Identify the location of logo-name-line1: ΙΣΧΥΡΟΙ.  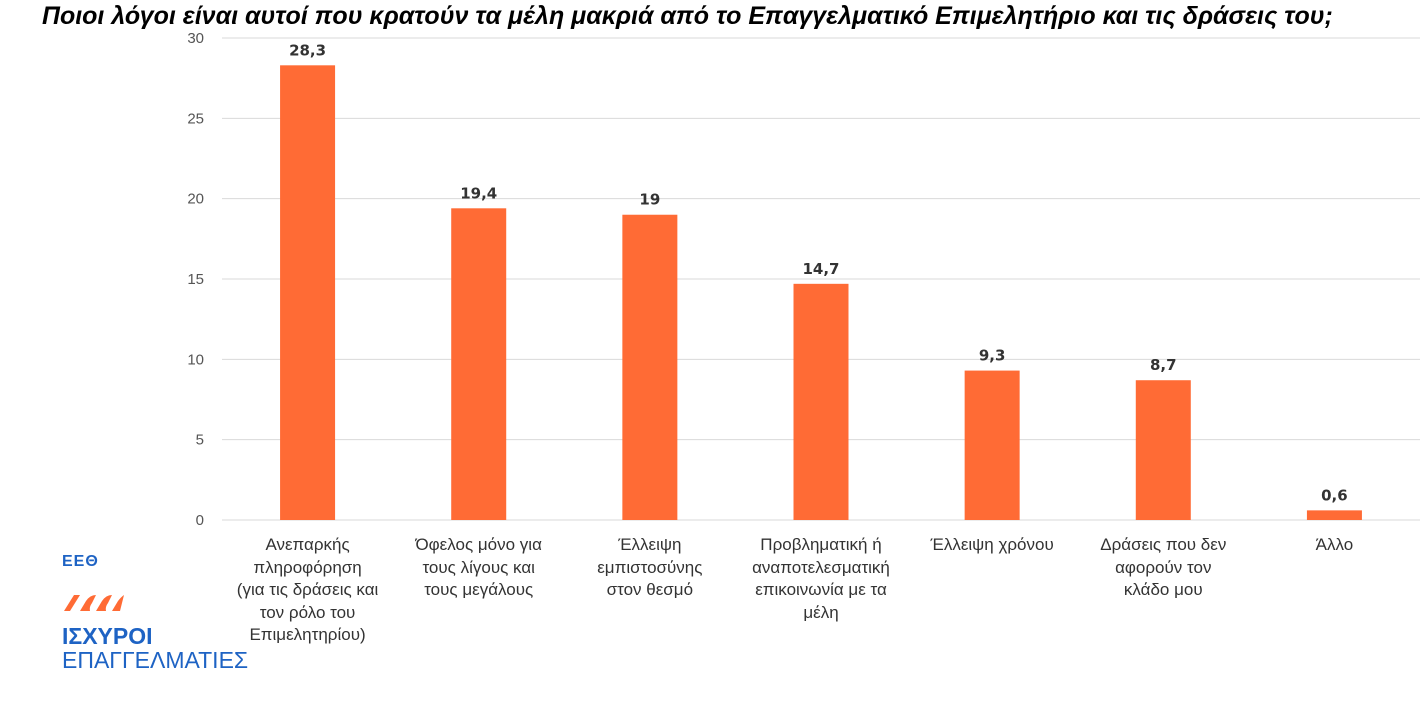
(107, 636).